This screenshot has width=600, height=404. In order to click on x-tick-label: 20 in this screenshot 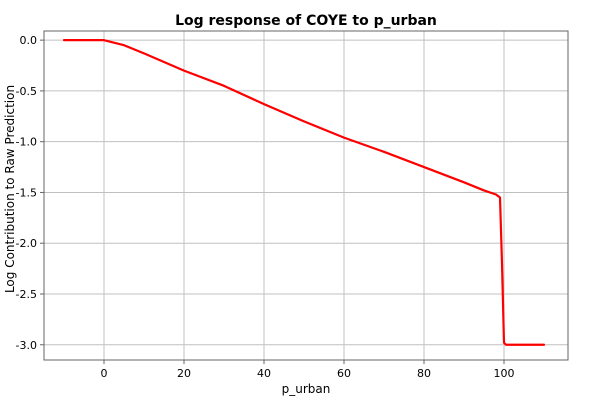, I will do `click(184, 373)`.